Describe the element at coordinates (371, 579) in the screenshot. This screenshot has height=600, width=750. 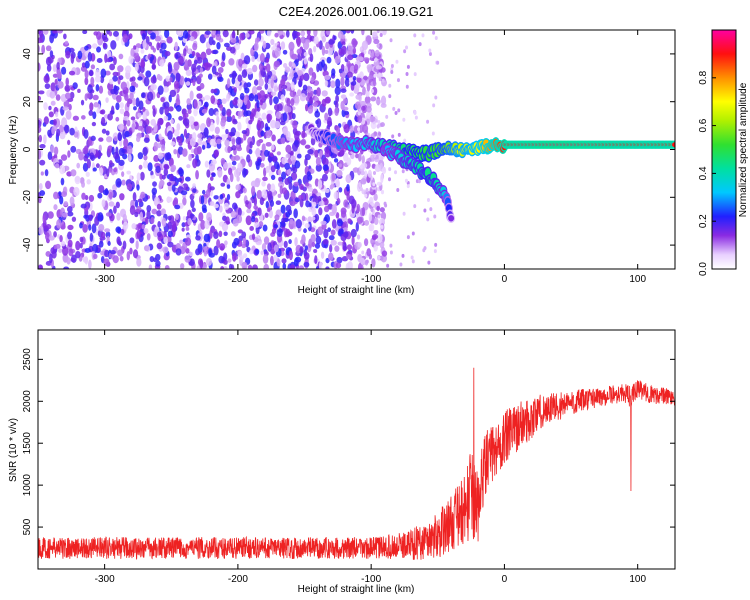
I see `snr-xtick-label: -100` at that location.